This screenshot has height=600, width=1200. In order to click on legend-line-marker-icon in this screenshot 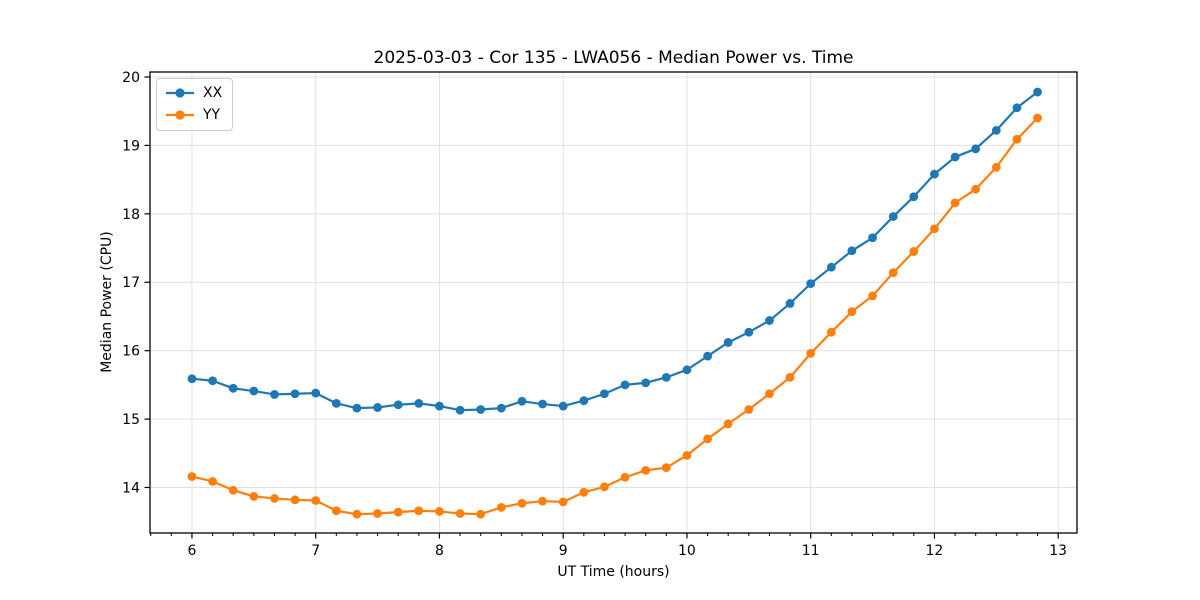, I will do `click(180, 93)`.